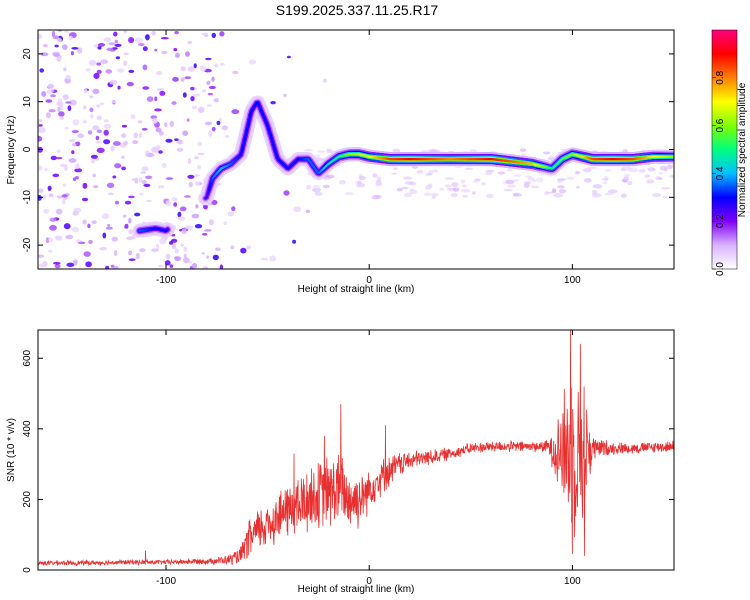 The height and width of the screenshot is (600, 750). I want to click on spectrogram-ridge-segment, so click(167, 230).